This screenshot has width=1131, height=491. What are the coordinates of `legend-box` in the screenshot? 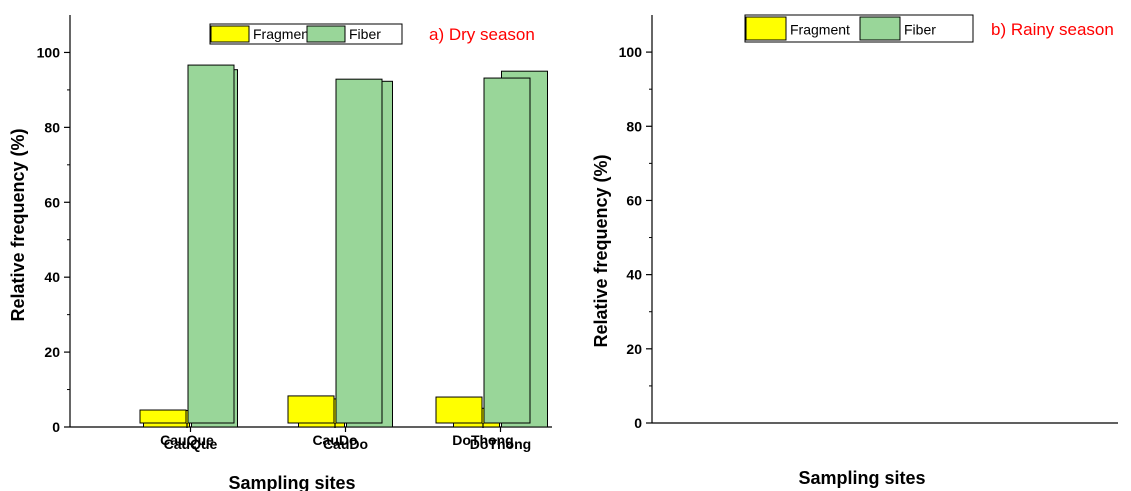 It's located at (306, 34).